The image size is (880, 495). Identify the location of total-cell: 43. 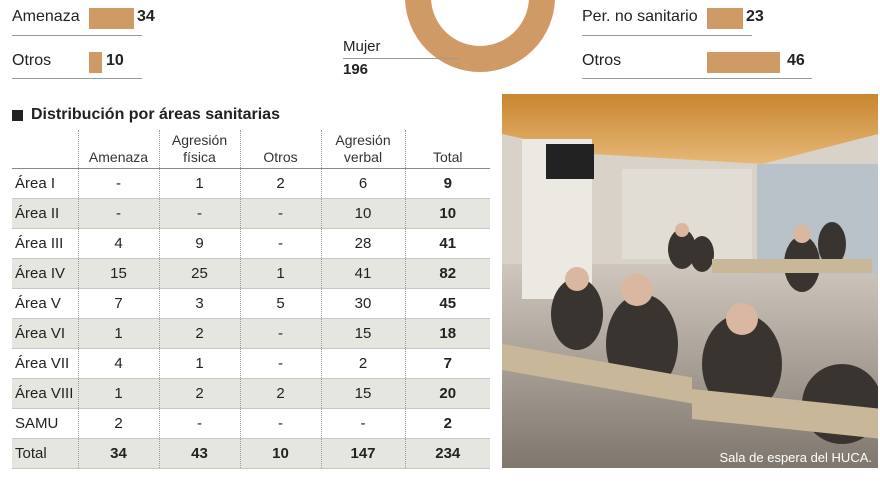
(199, 453).